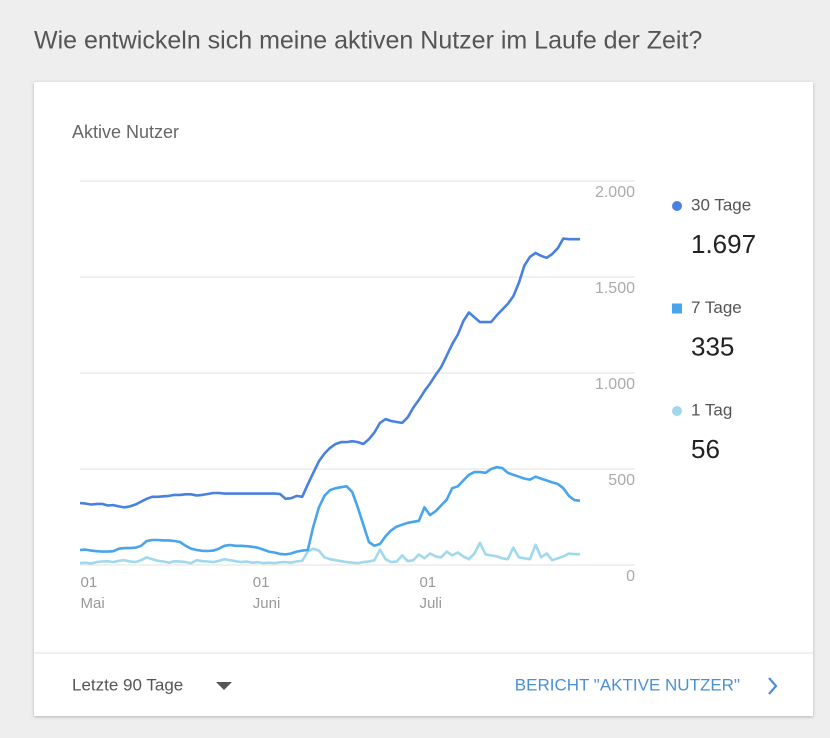 This screenshot has width=830, height=738. What do you see at coordinates (716, 307) in the screenshot?
I see `legend-label: 7 Tage` at bounding box center [716, 307].